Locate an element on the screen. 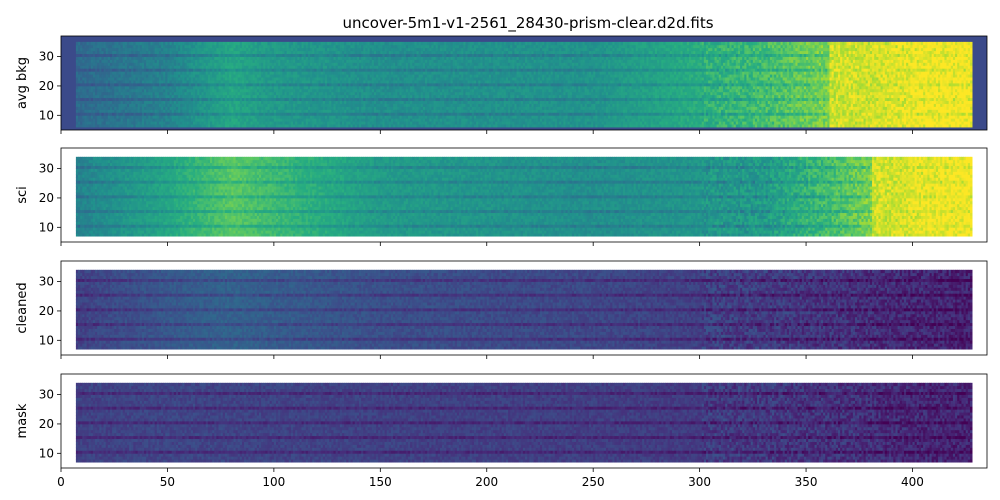 This screenshot has width=1000, height=500. xtick-label: 0 is located at coordinates (61, 482).